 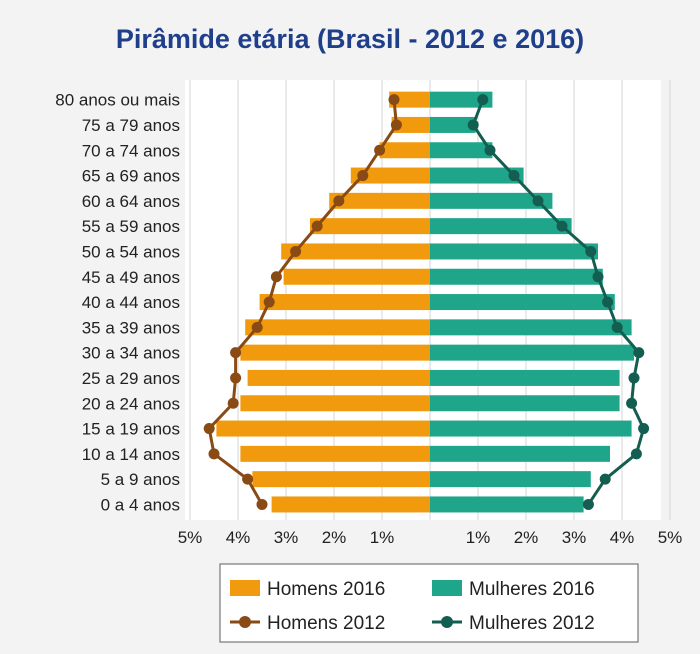 What do you see at coordinates (117, 100) in the screenshot?
I see `y-tick-label: 80 anos ou mais` at bounding box center [117, 100].